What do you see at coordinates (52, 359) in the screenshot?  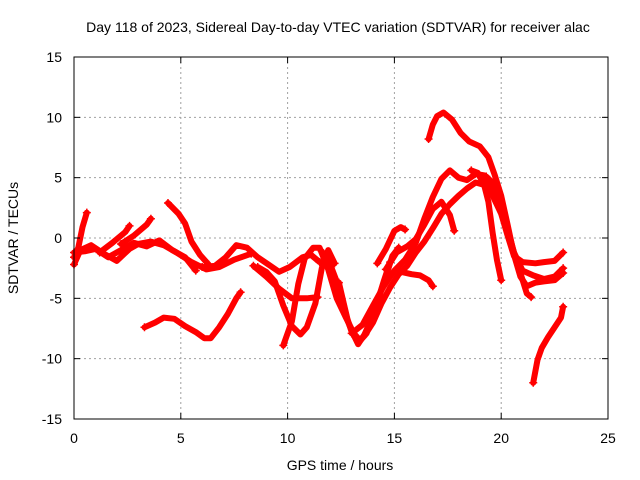 I see `y-tick-label: -10` at bounding box center [52, 359].